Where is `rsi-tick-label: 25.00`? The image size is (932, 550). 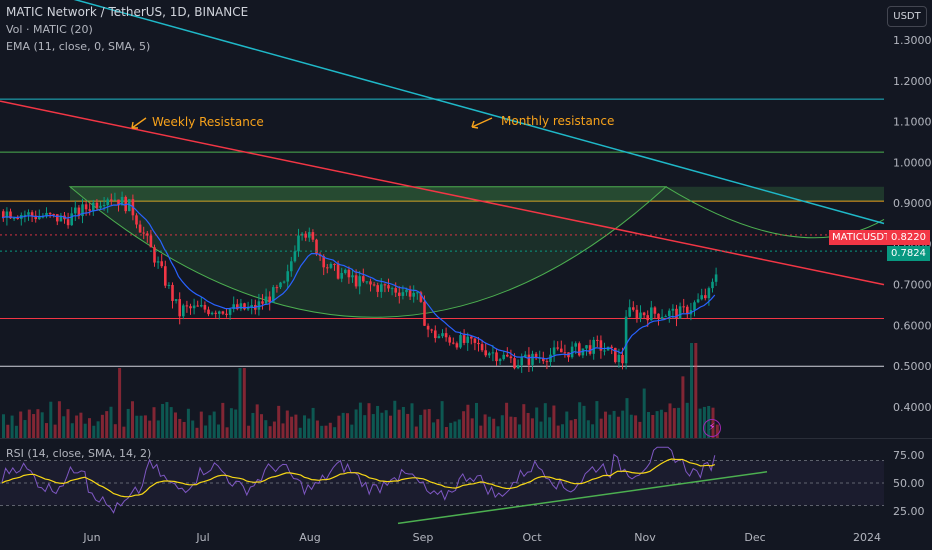 rsi-tick-label: 25.00 is located at coordinates (909, 511).